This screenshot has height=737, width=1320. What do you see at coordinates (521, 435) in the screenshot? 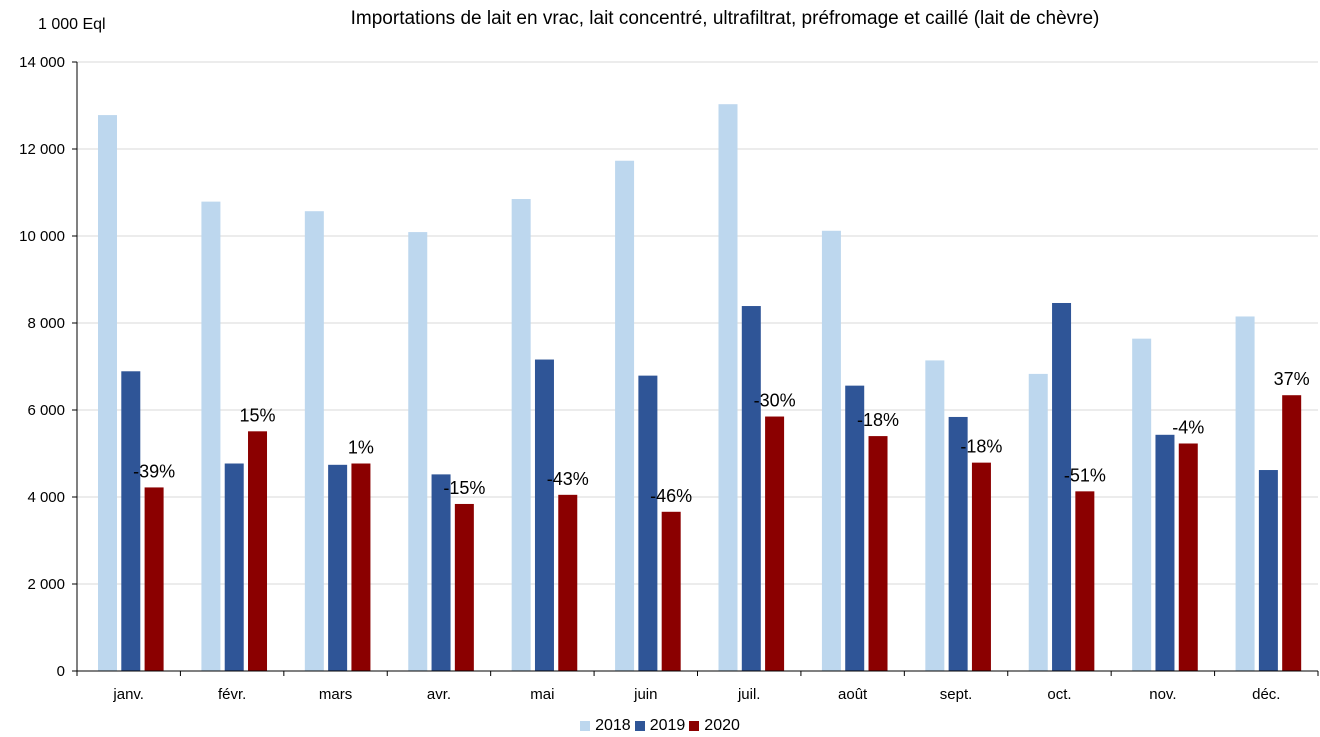
I see `bar-2018-mai` at bounding box center [521, 435].